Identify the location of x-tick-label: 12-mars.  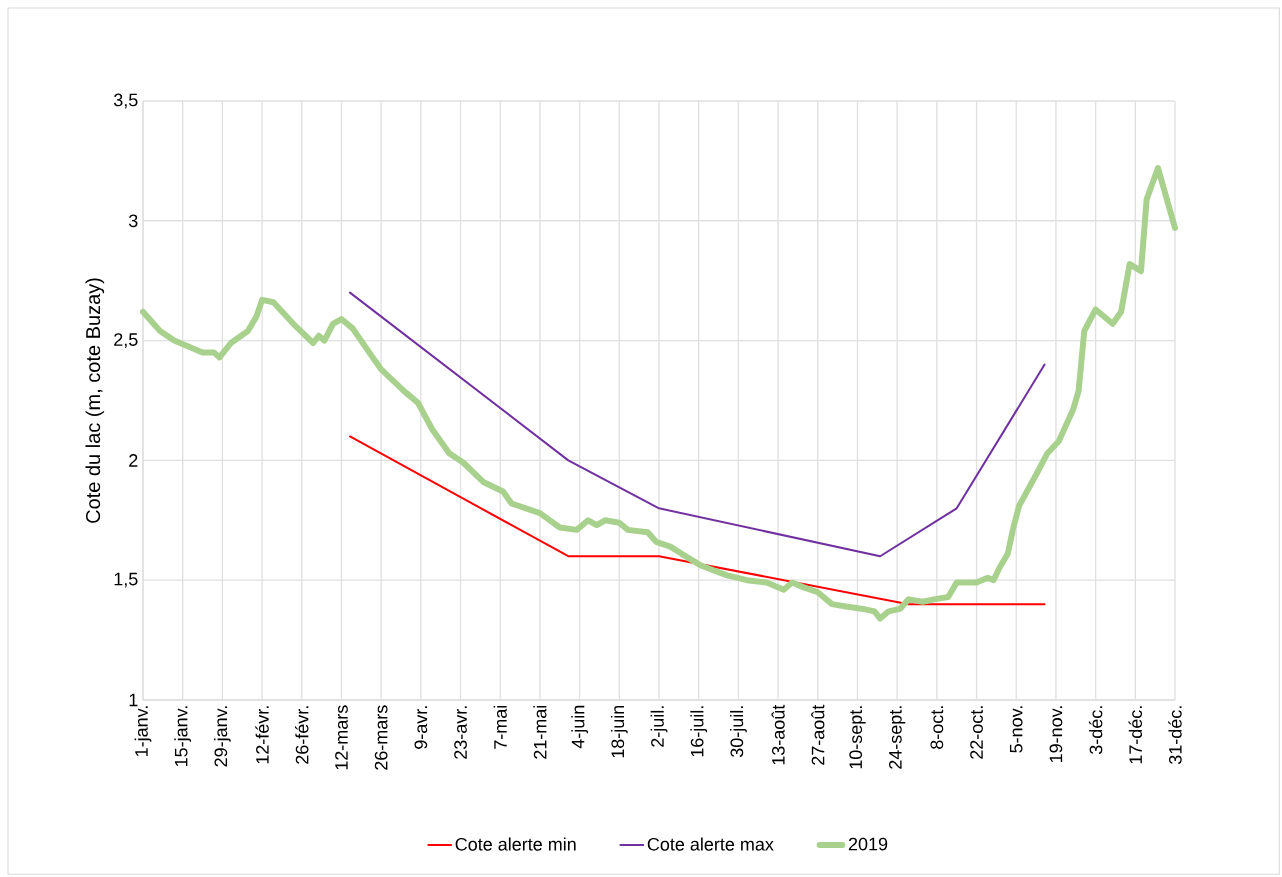
(341, 737).